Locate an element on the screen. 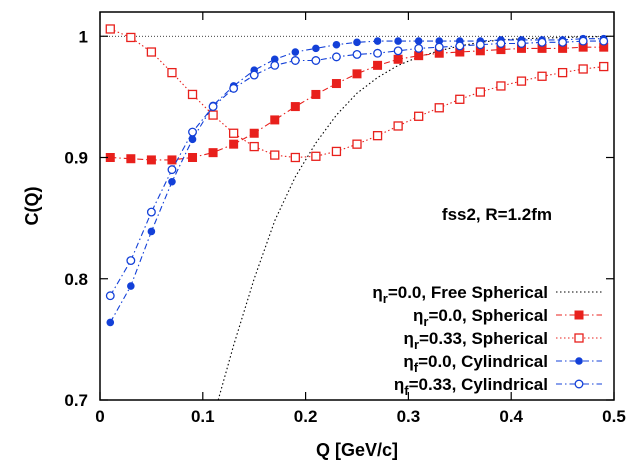  x-tick-label: 0.3 is located at coordinates (409, 416).